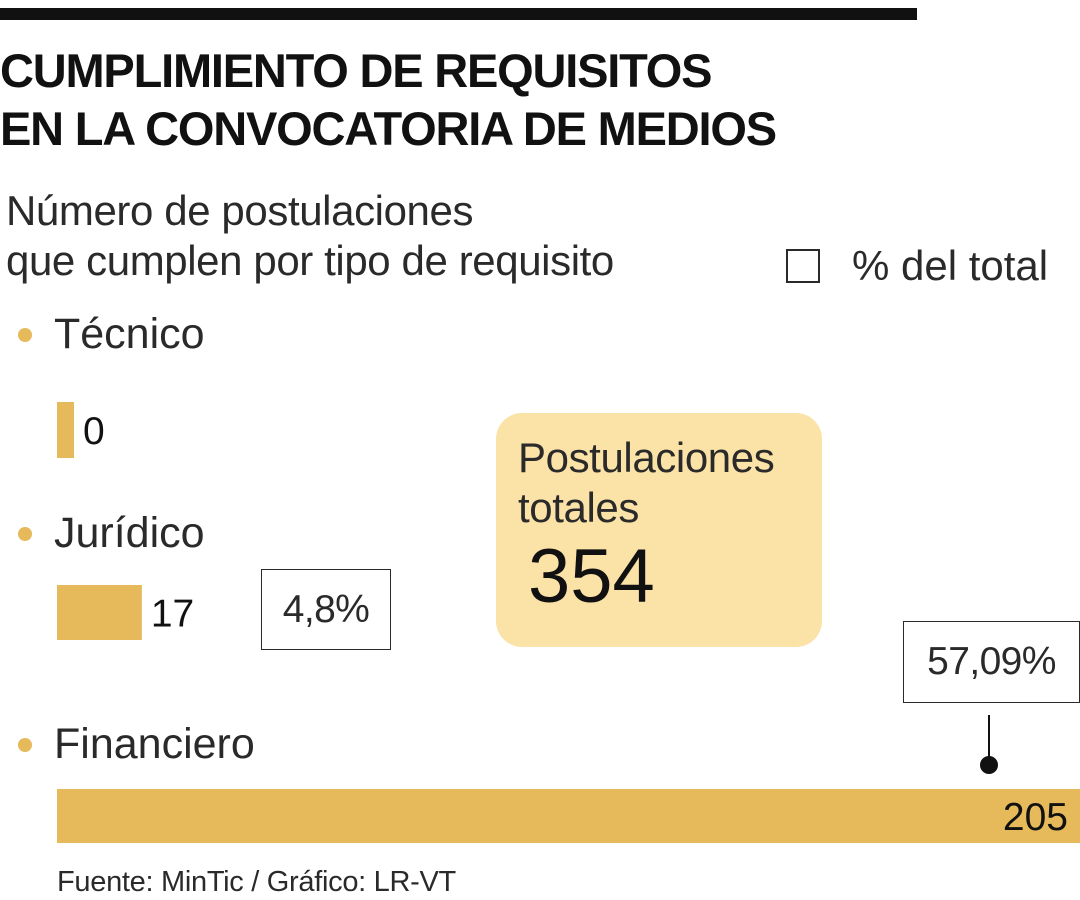 The height and width of the screenshot is (900, 1080). I want to click on chart-subtitle-line-1: Número de postulaciones, so click(240, 210).